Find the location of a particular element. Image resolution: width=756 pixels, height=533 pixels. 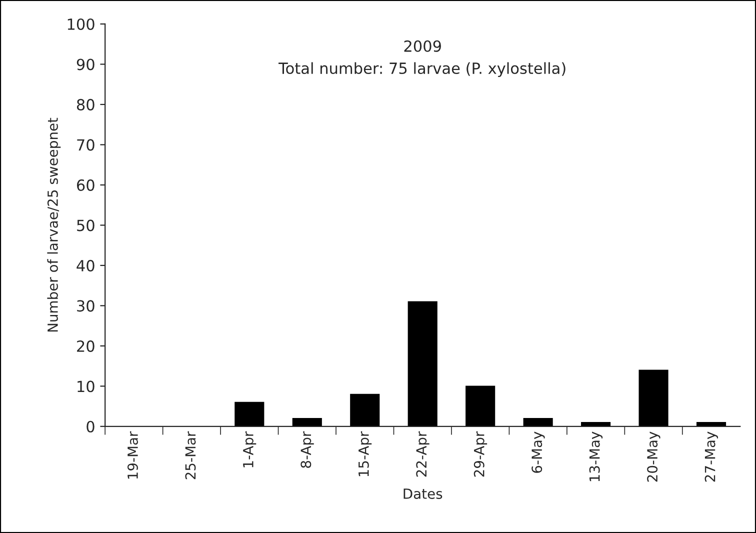

y-tick-label: 10 is located at coordinates (86, 386).